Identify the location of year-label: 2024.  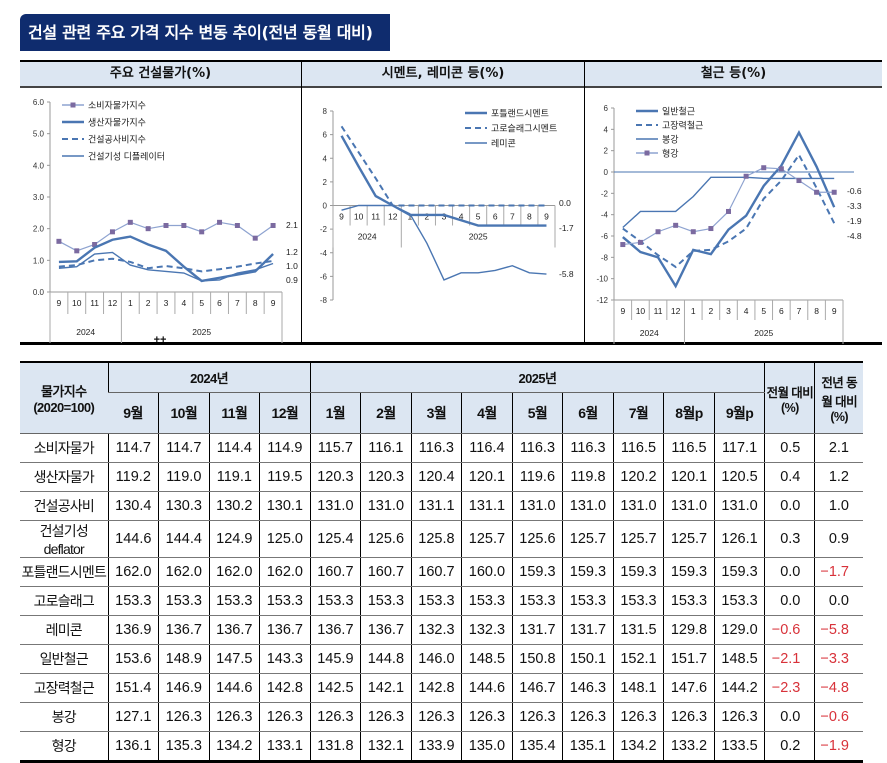
(649, 333).